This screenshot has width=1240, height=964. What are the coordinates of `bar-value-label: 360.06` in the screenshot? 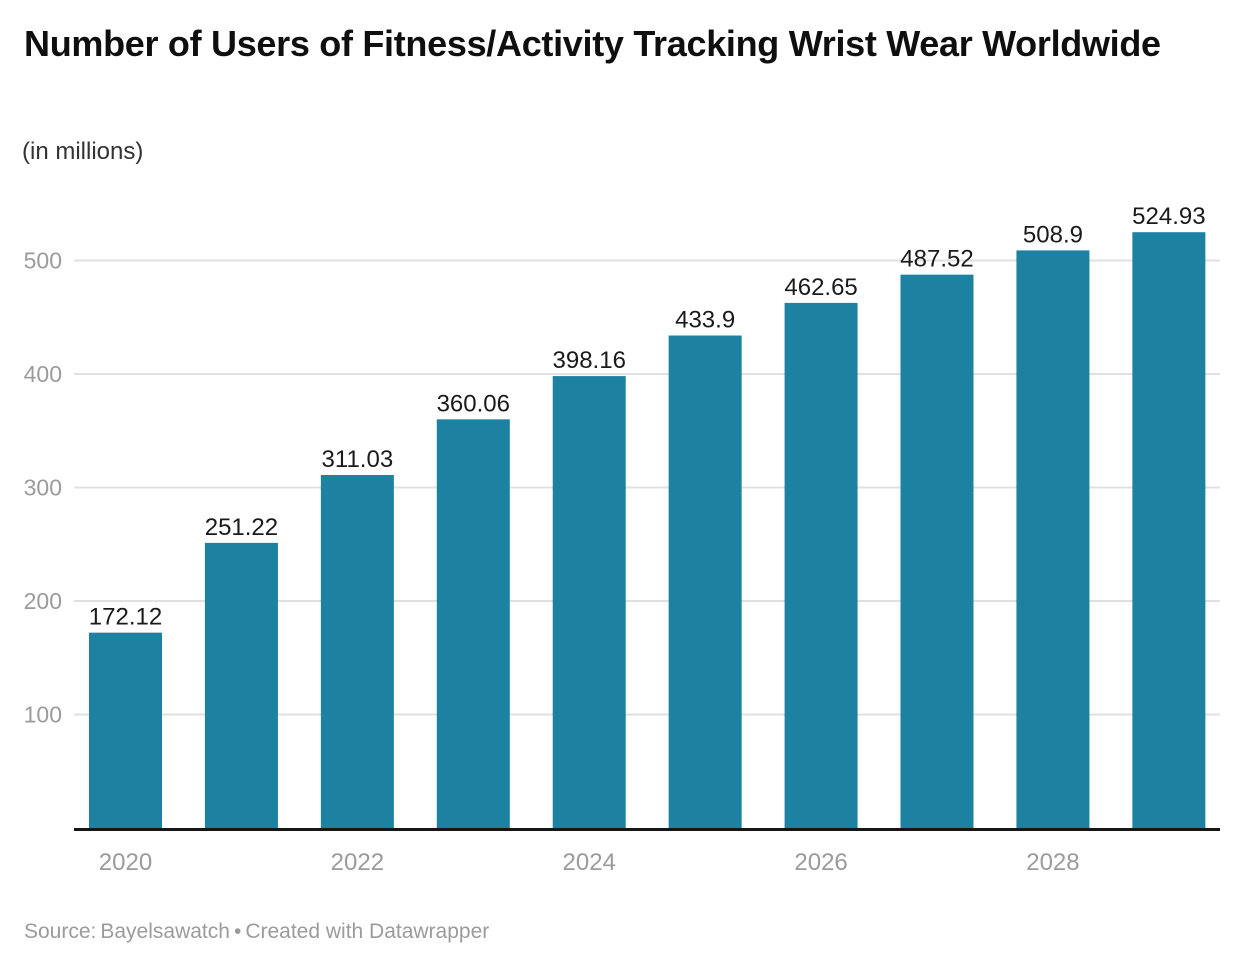 It's located at (473, 403).